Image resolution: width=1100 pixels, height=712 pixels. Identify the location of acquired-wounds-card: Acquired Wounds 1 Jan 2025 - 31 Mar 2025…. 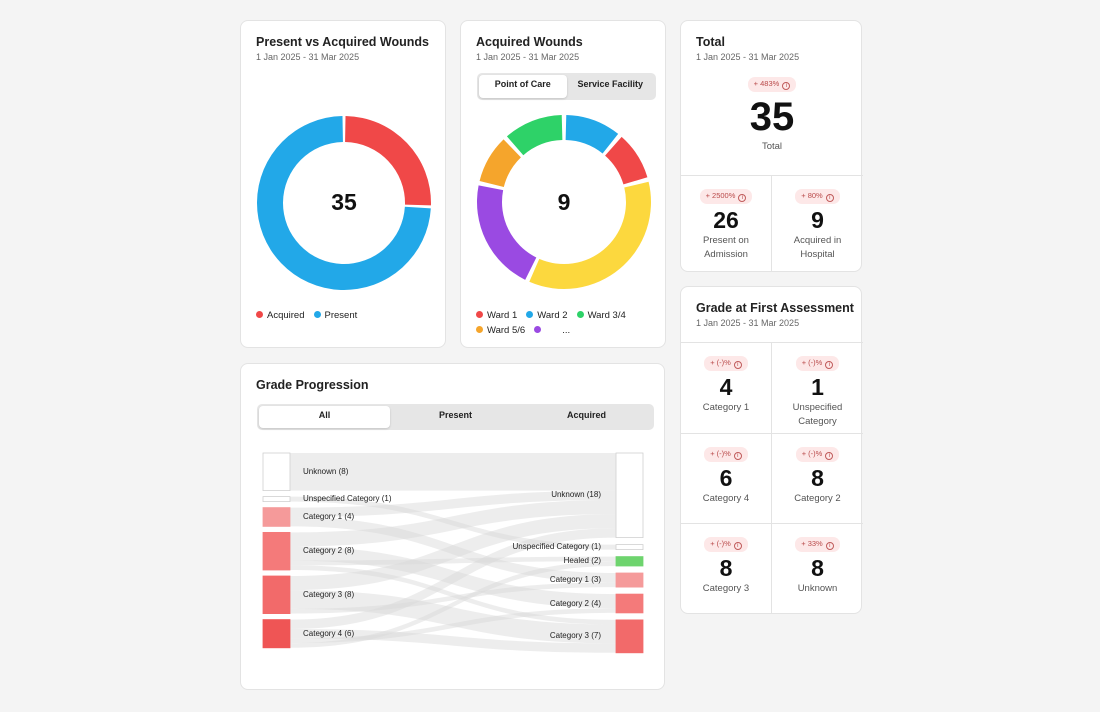
(563, 184).